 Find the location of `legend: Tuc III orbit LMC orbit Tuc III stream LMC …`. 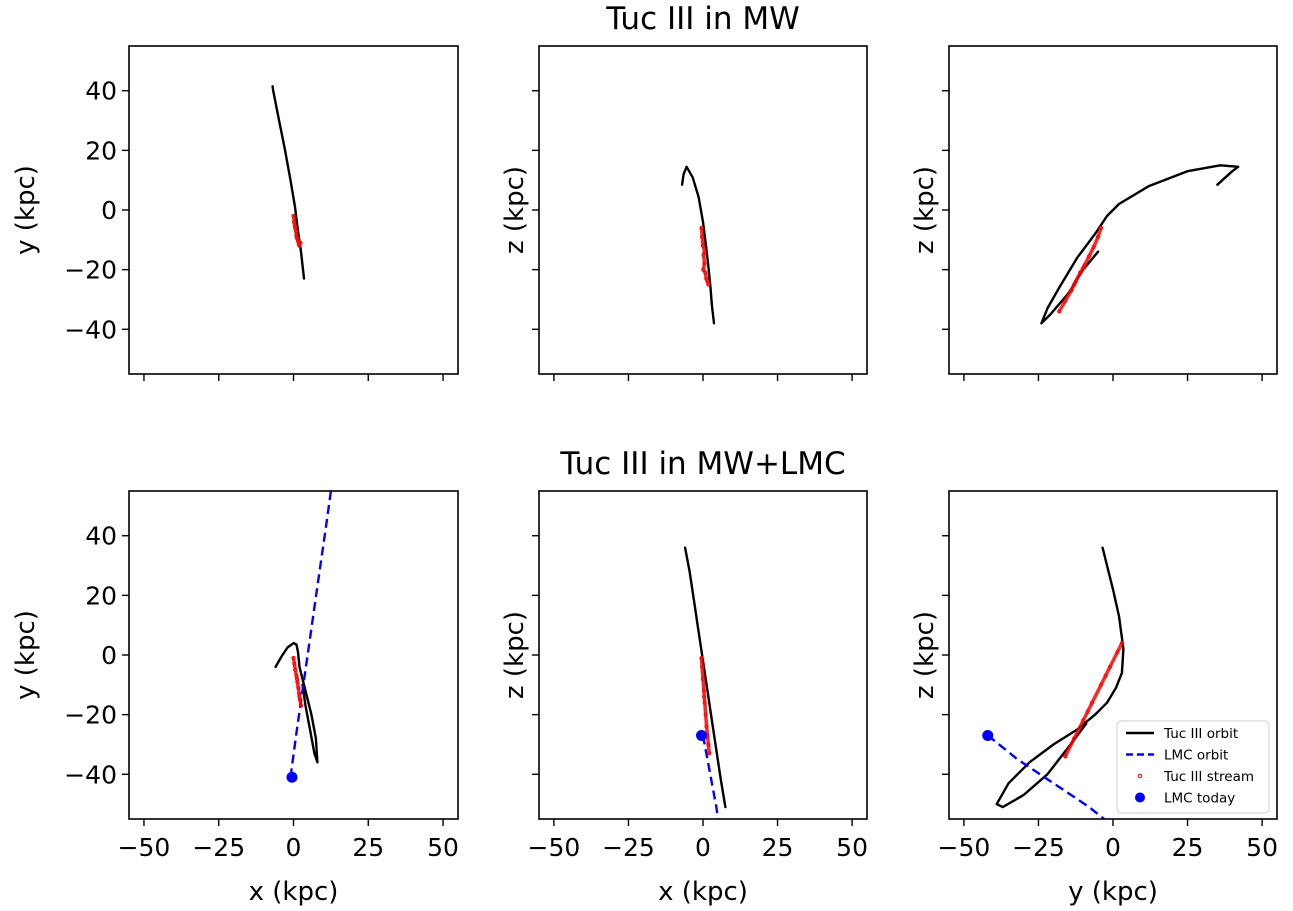

legend: Tuc III orbit LMC orbit Tuc III stream LMC … is located at coordinates (1193, 767).